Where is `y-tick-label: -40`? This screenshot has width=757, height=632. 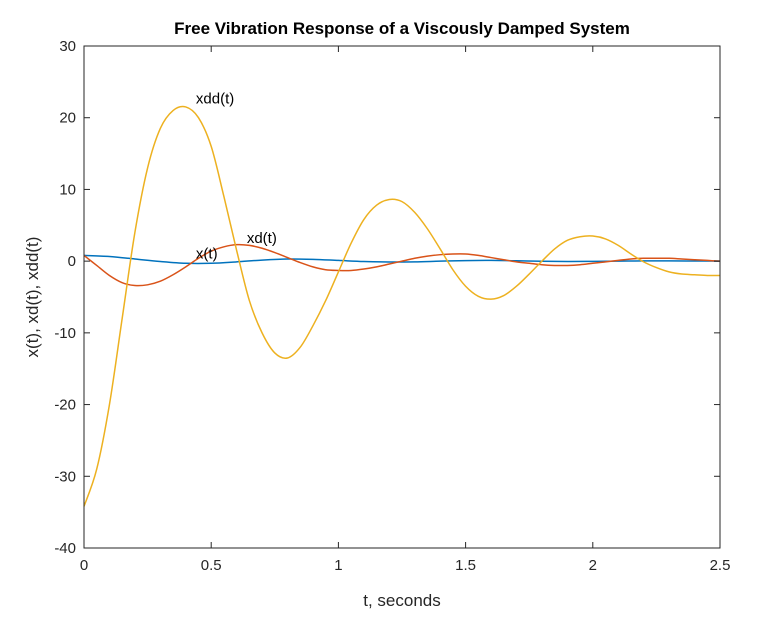 y-tick-label: -40 is located at coordinates (65, 548).